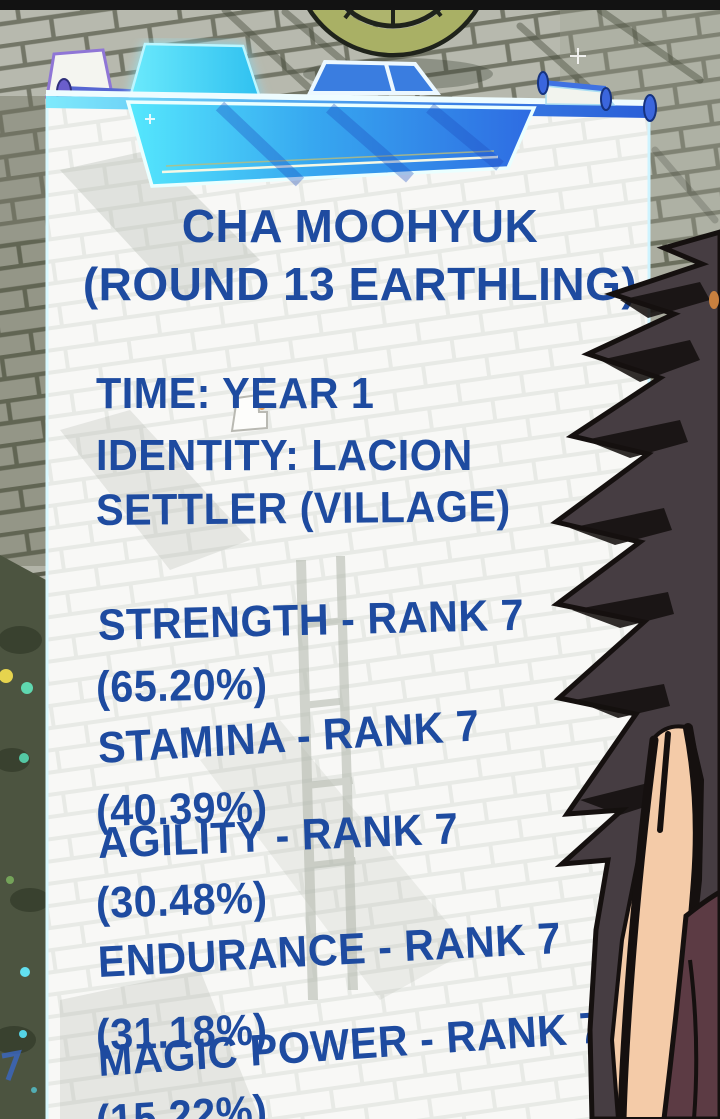 This screenshot has width=720, height=1119. I want to click on ear-glint, so click(714, 300).